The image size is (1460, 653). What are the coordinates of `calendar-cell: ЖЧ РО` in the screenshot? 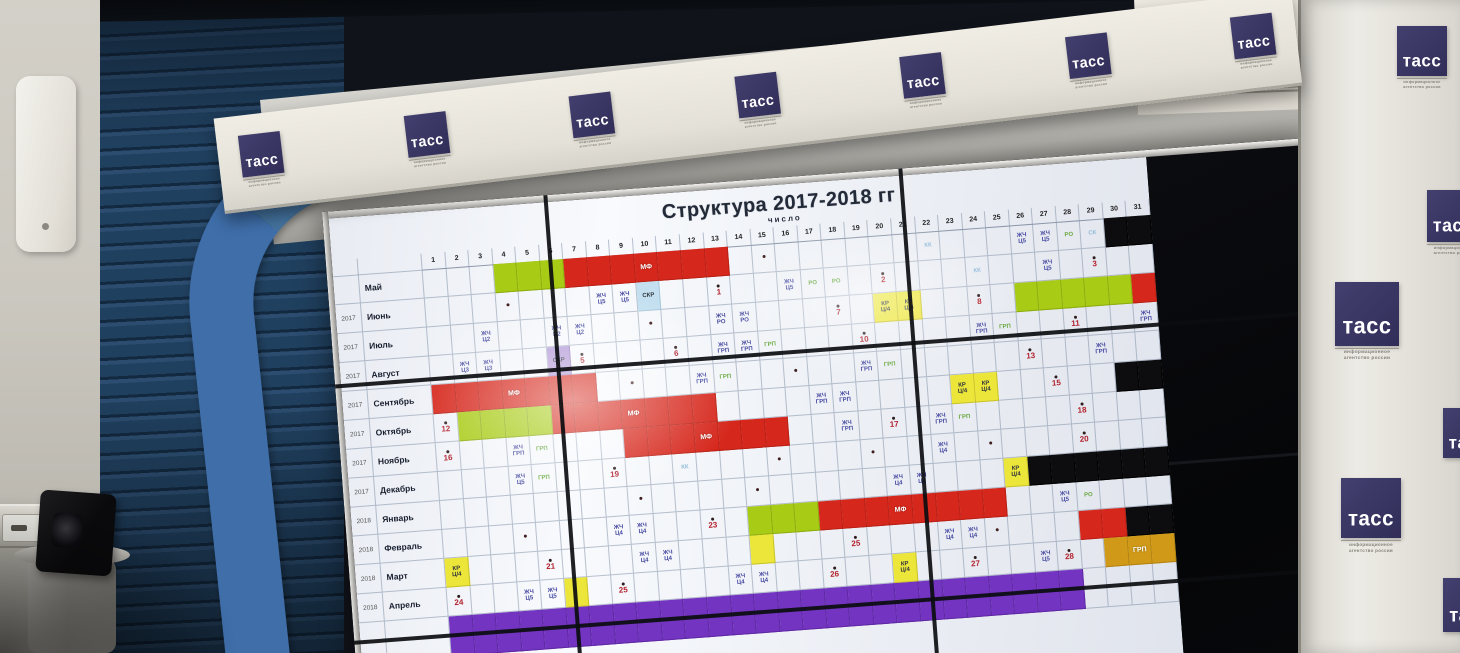 It's located at (721, 320).